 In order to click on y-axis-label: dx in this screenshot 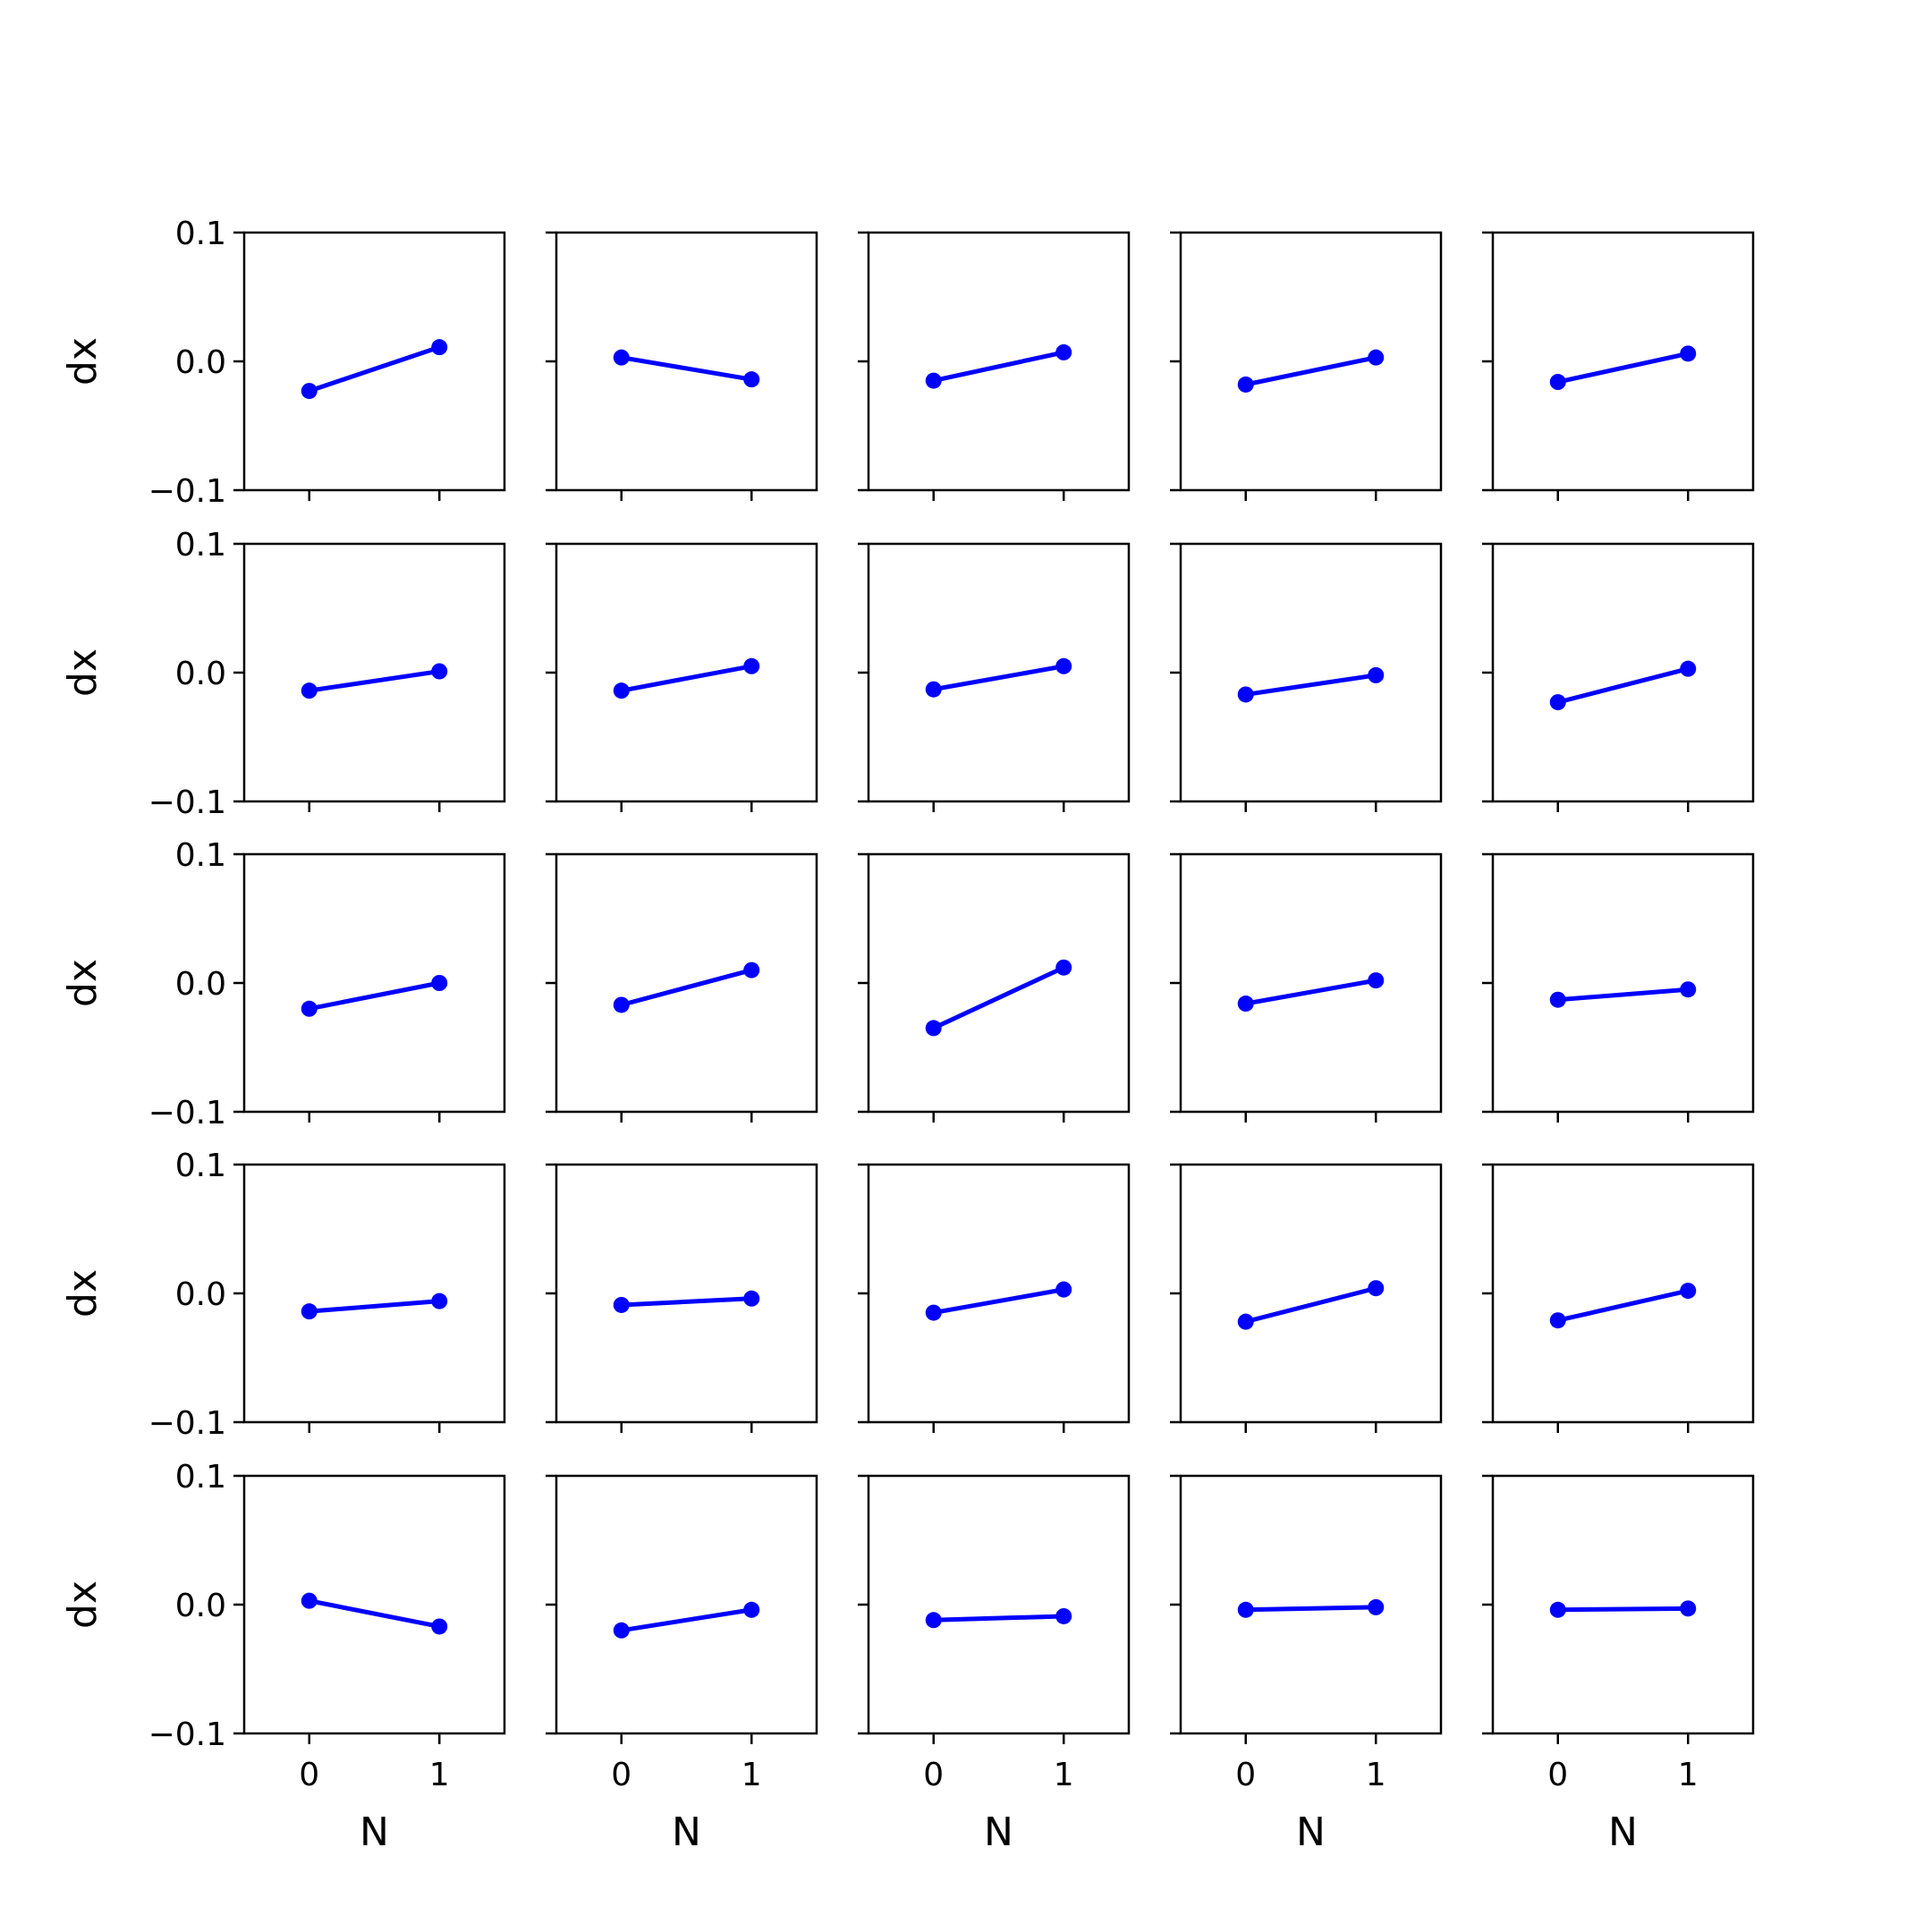, I will do `click(83, 361)`.